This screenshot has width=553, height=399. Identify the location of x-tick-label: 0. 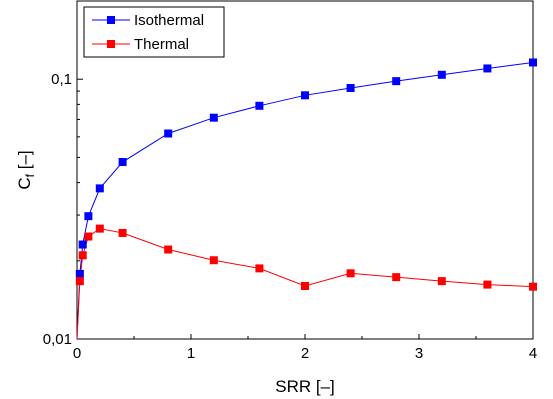
(77, 353).